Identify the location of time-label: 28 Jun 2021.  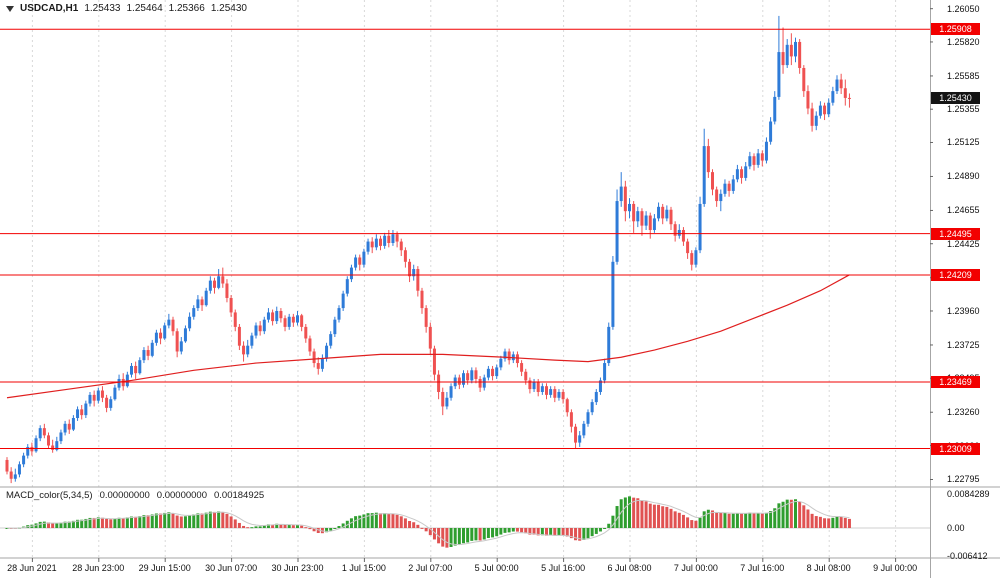
(32, 568).